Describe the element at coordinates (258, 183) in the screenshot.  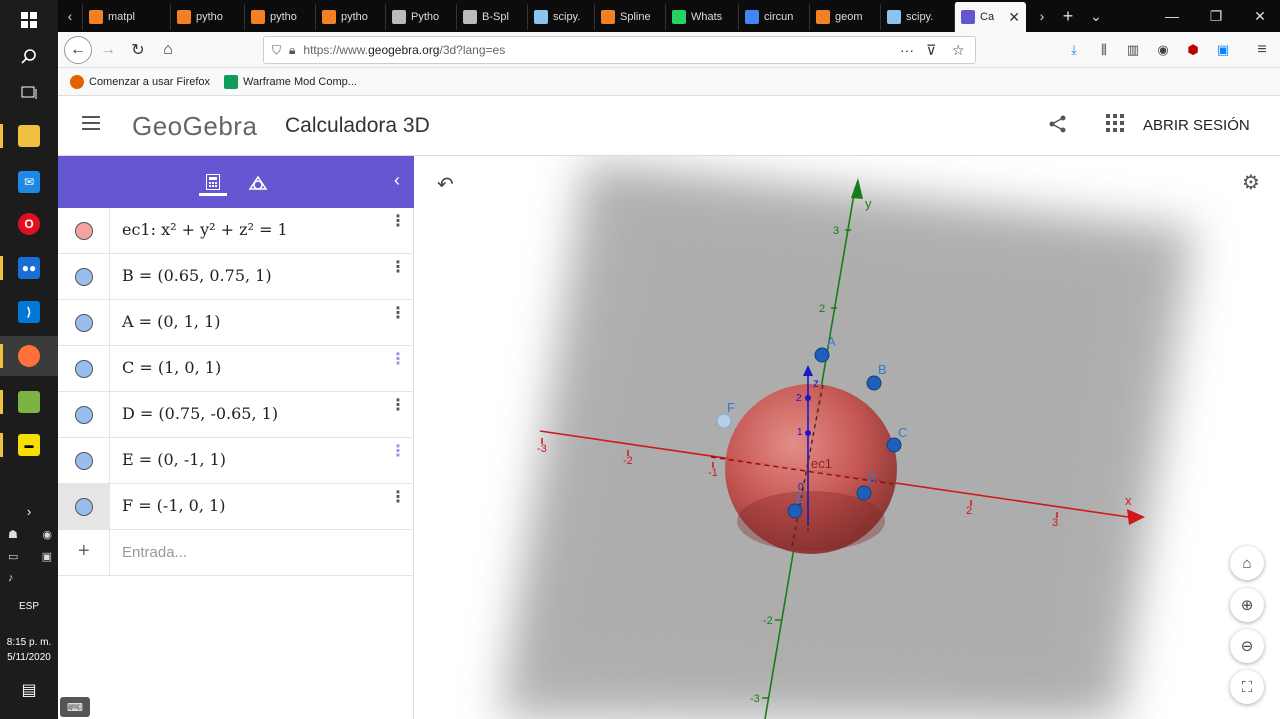
I see `tools-icon` at that location.